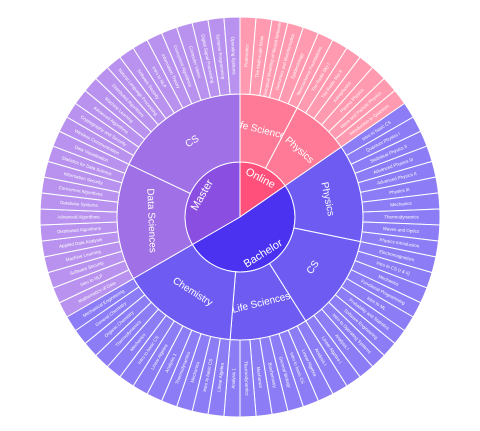  What do you see at coordinates (247, 55) in the screenshot?
I see `ring3-label-proteomics: Proteomics` at bounding box center [247, 55].